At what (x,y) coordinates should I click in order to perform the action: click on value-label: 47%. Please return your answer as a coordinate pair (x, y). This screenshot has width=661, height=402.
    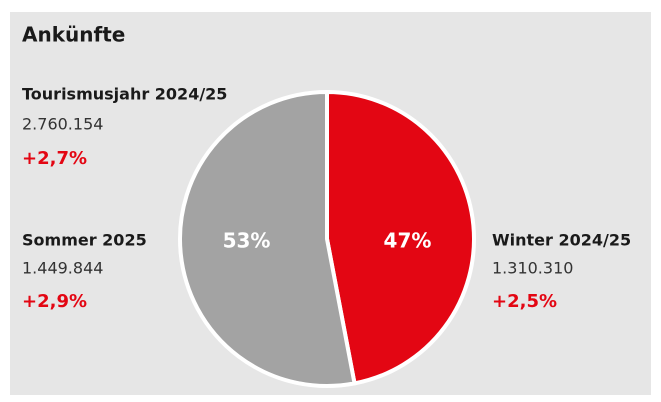
    Looking at the image, I should click on (408, 241).